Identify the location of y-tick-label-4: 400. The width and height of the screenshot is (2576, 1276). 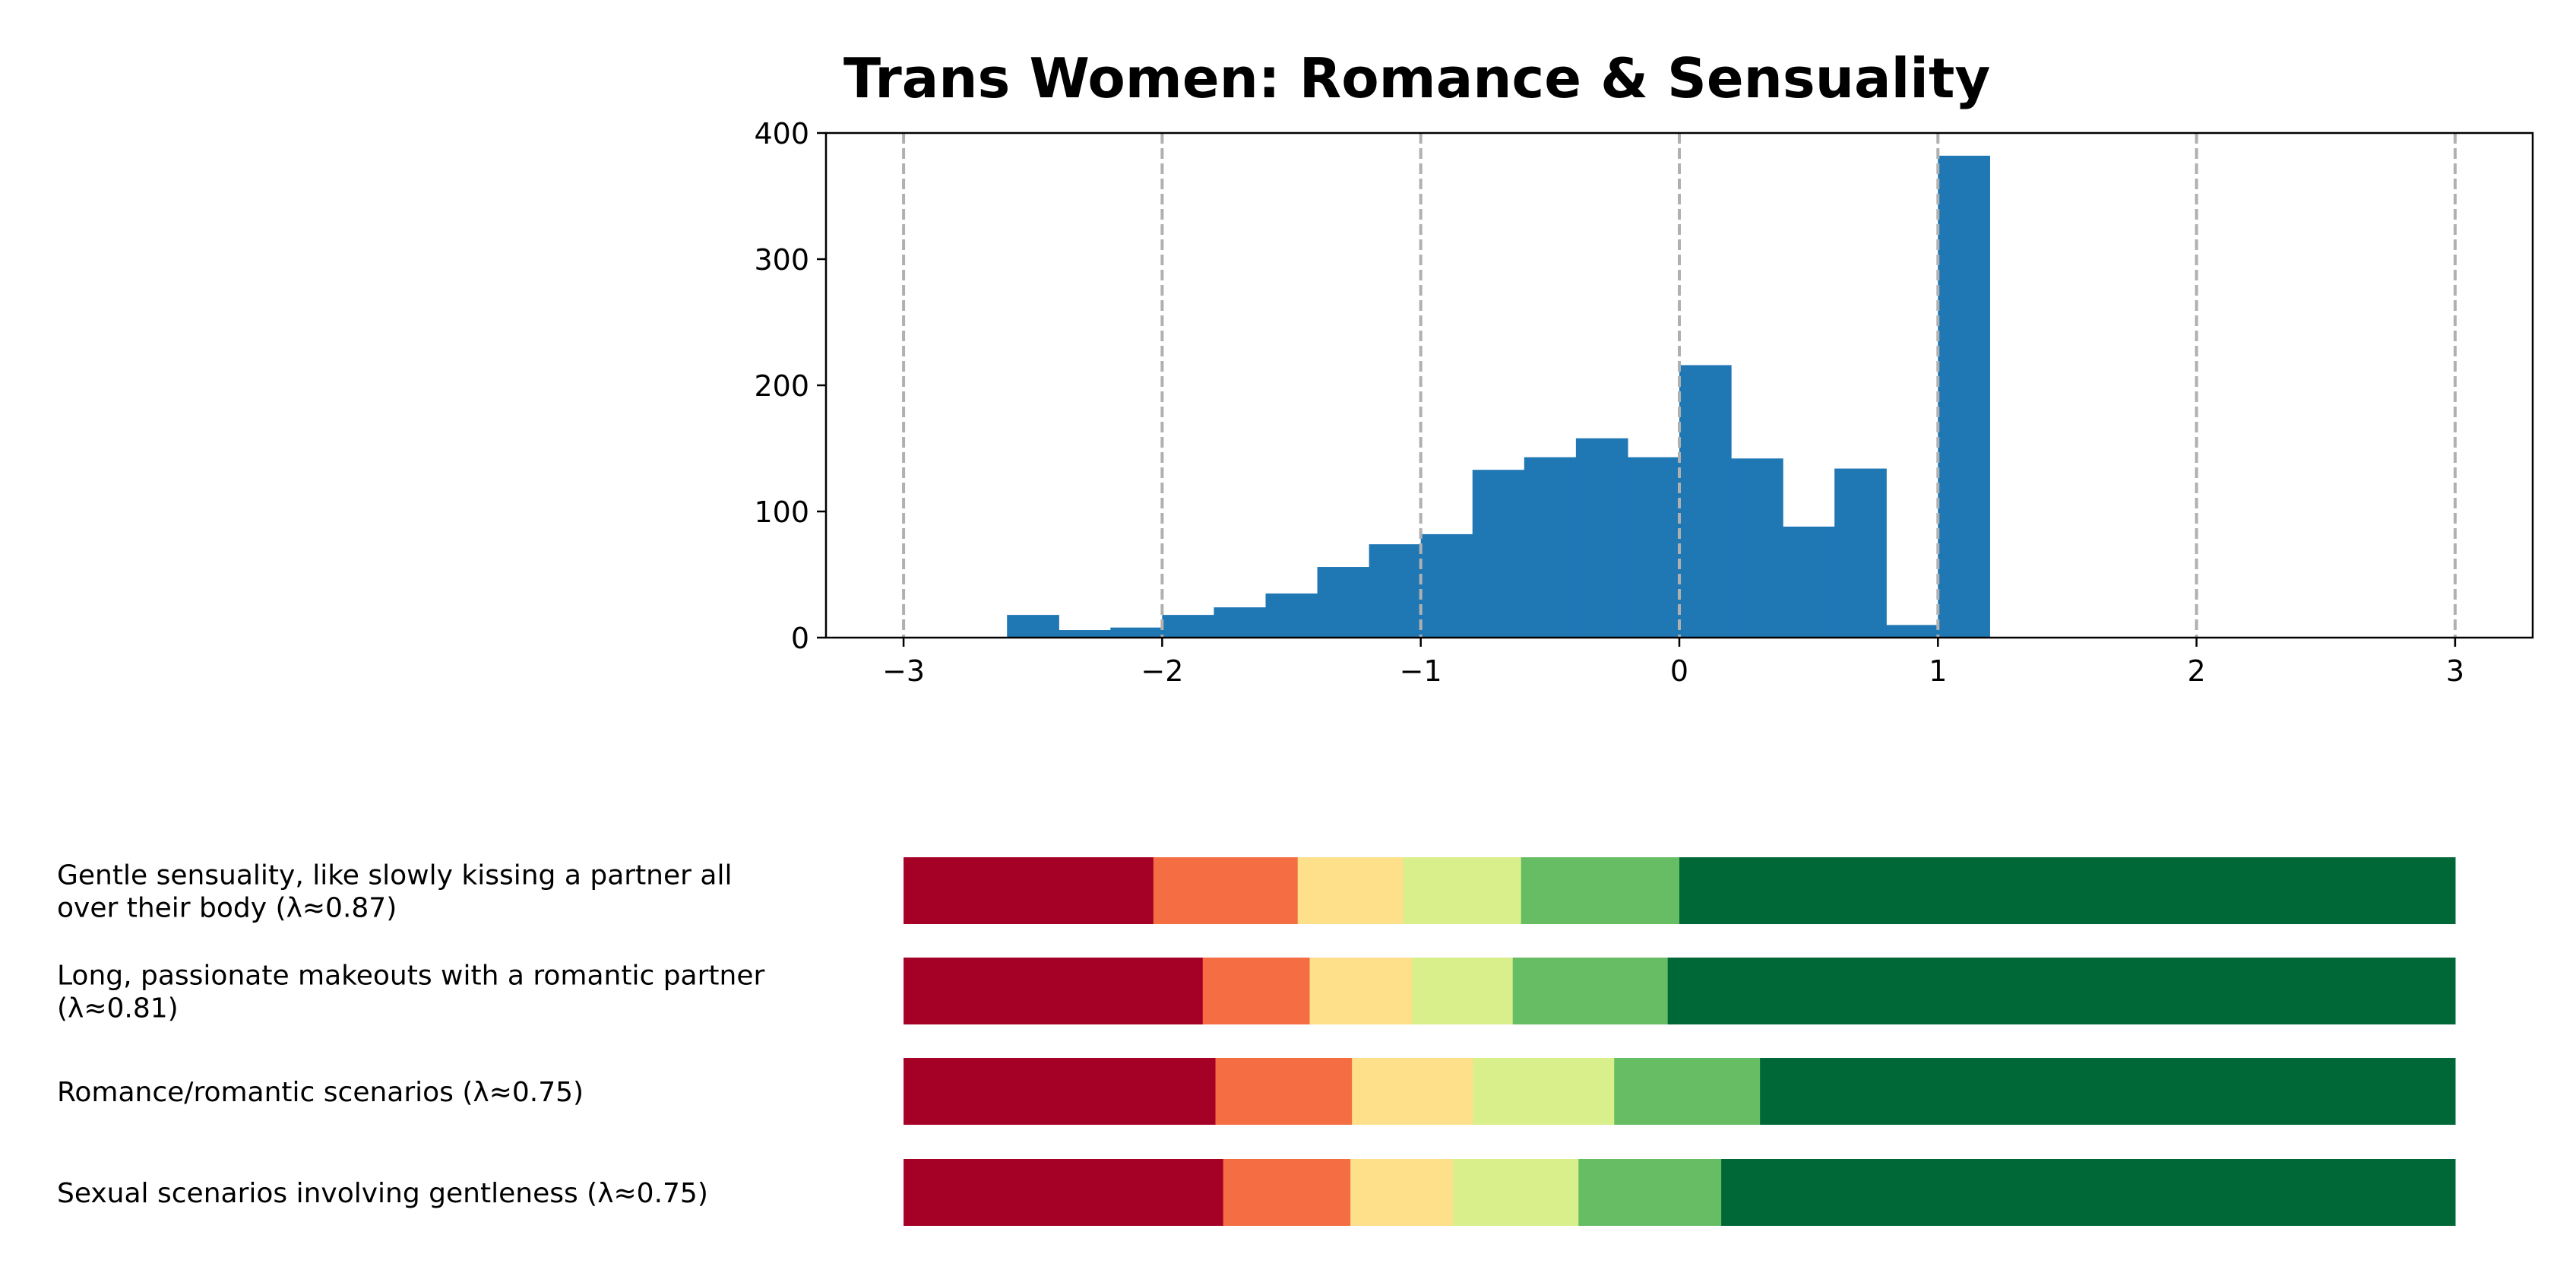
(781, 133).